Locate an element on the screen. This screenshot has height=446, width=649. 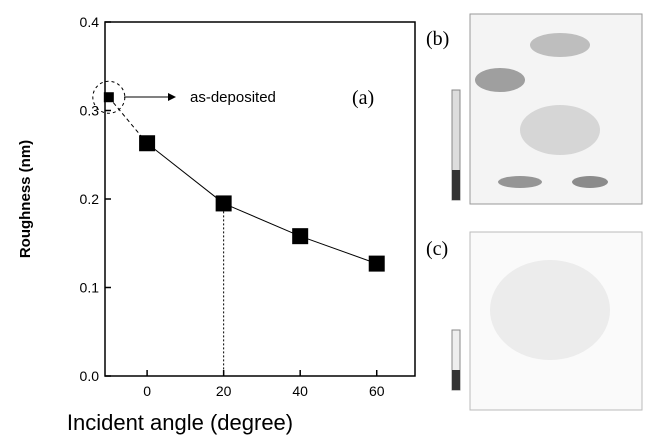
x-axis-label: Incident angle (degree) is located at coordinates (180, 422).